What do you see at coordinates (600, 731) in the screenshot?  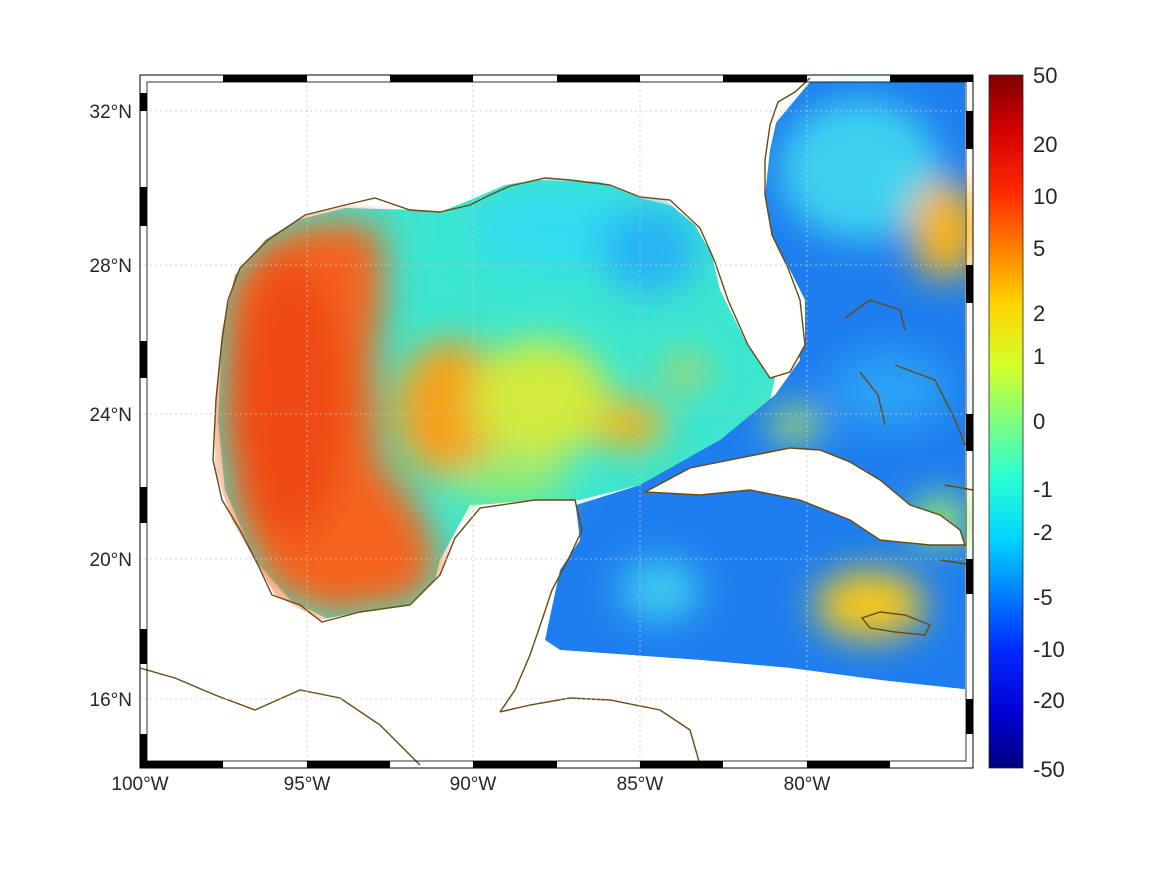 I see `coastline-honduras` at bounding box center [600, 731].